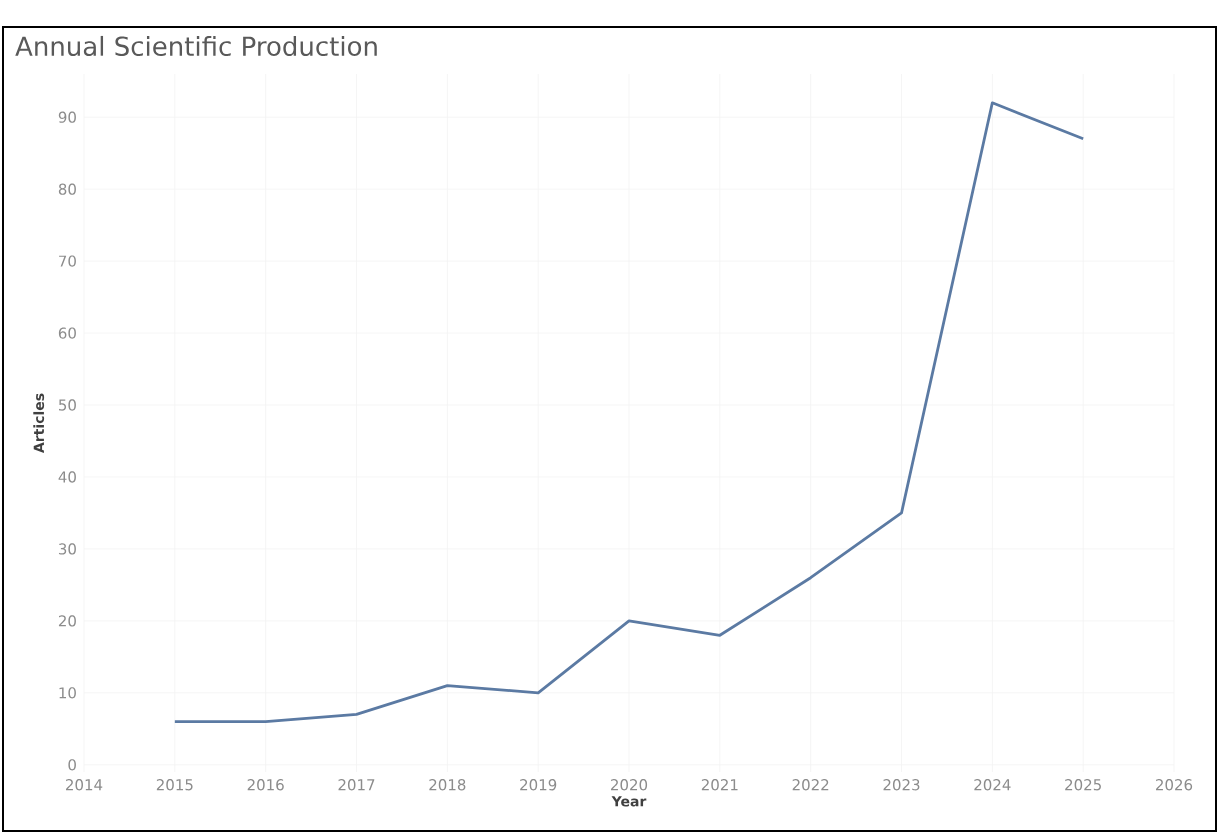 This screenshot has height=832, width=1220. I want to click on chart-title: Annual Scientific Production, so click(196, 46).